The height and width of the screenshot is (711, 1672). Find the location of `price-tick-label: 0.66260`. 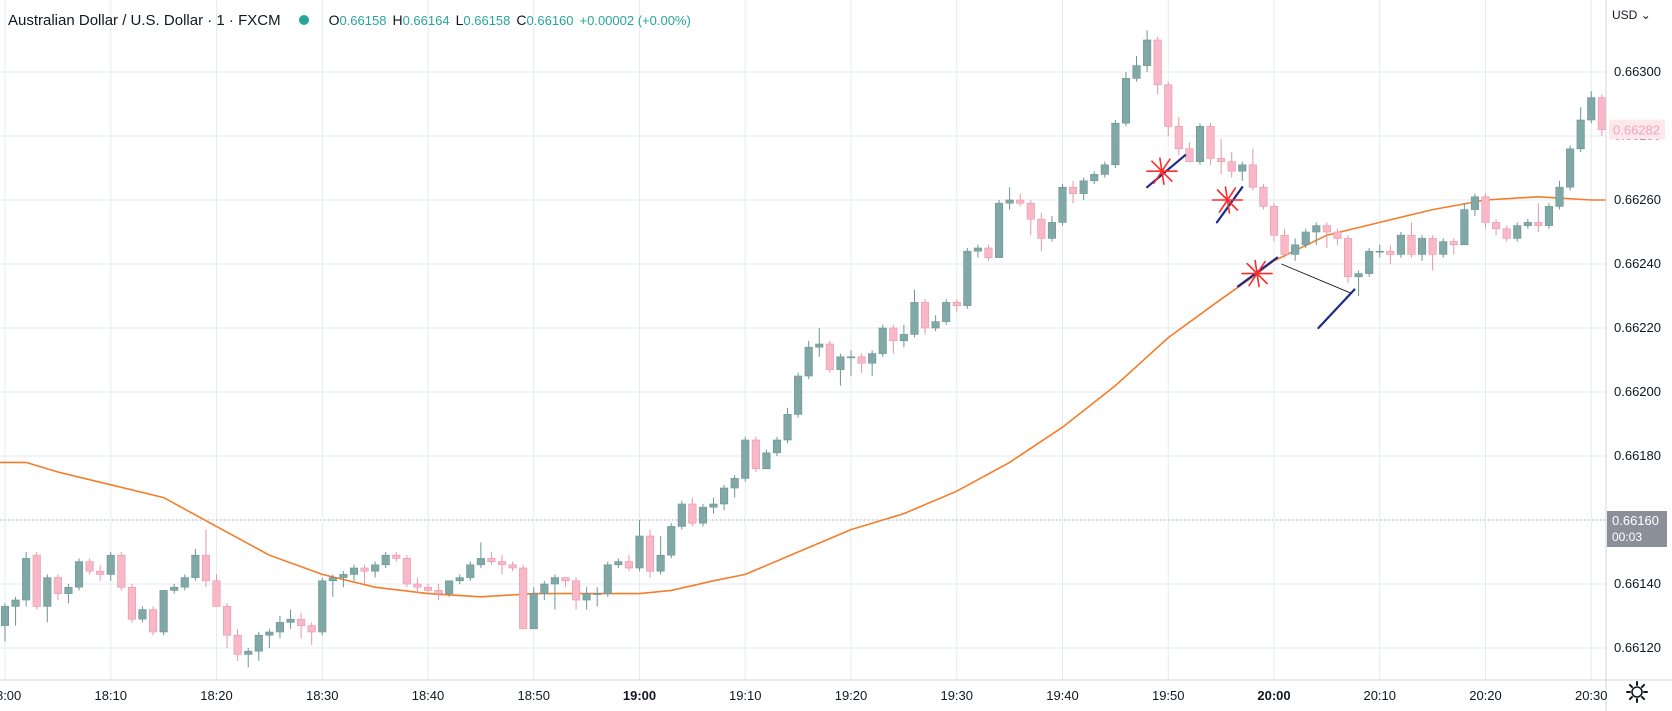

price-tick-label: 0.66260 is located at coordinates (1637, 199).